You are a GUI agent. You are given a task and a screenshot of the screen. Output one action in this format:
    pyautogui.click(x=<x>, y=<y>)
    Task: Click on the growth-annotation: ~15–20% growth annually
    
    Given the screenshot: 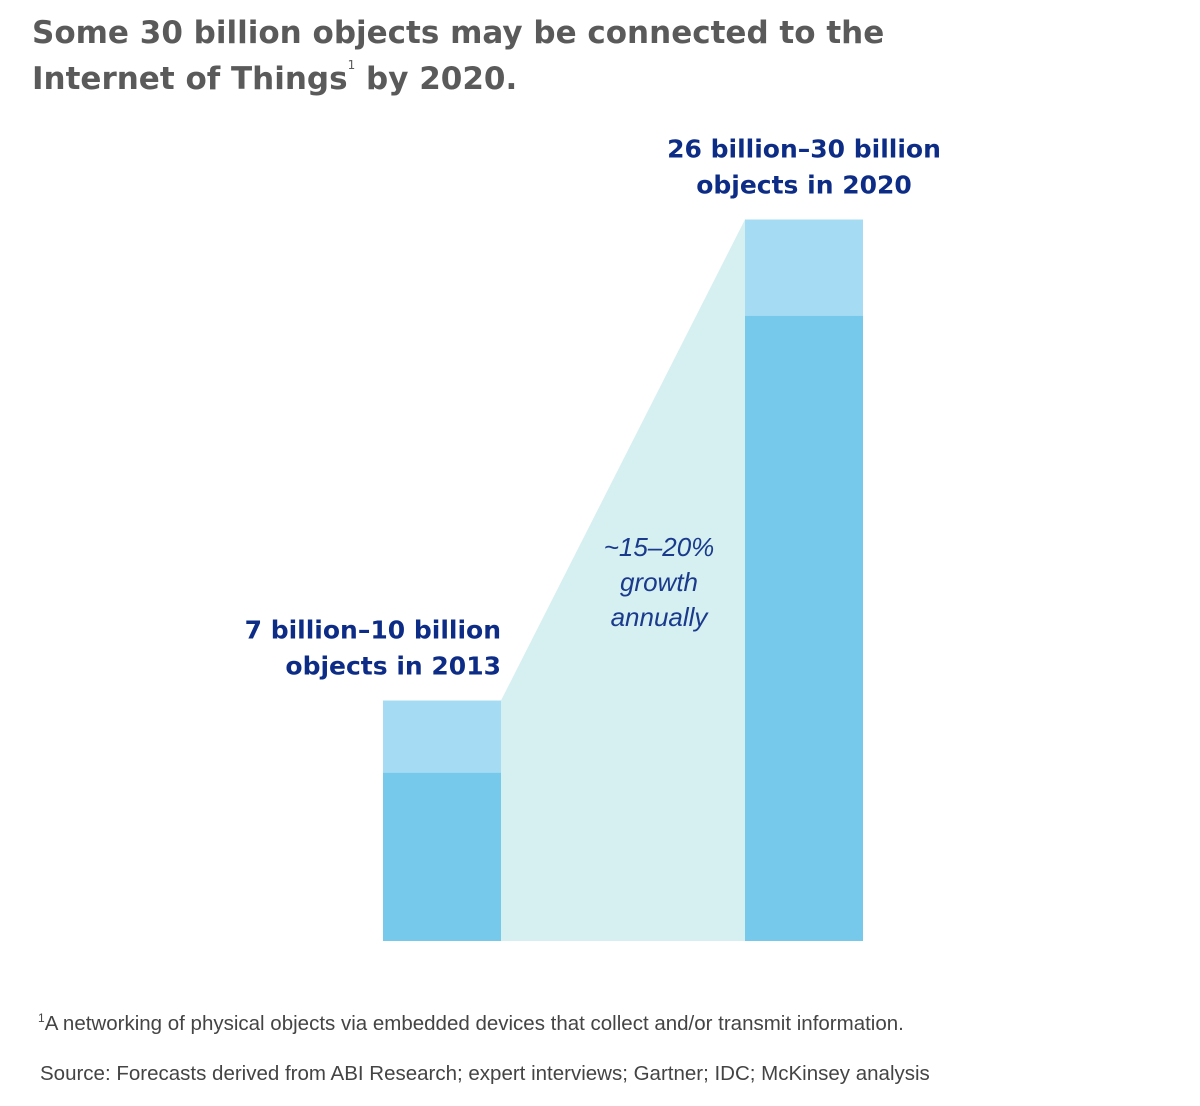 What is the action you would take?
    pyautogui.click(x=659, y=582)
    